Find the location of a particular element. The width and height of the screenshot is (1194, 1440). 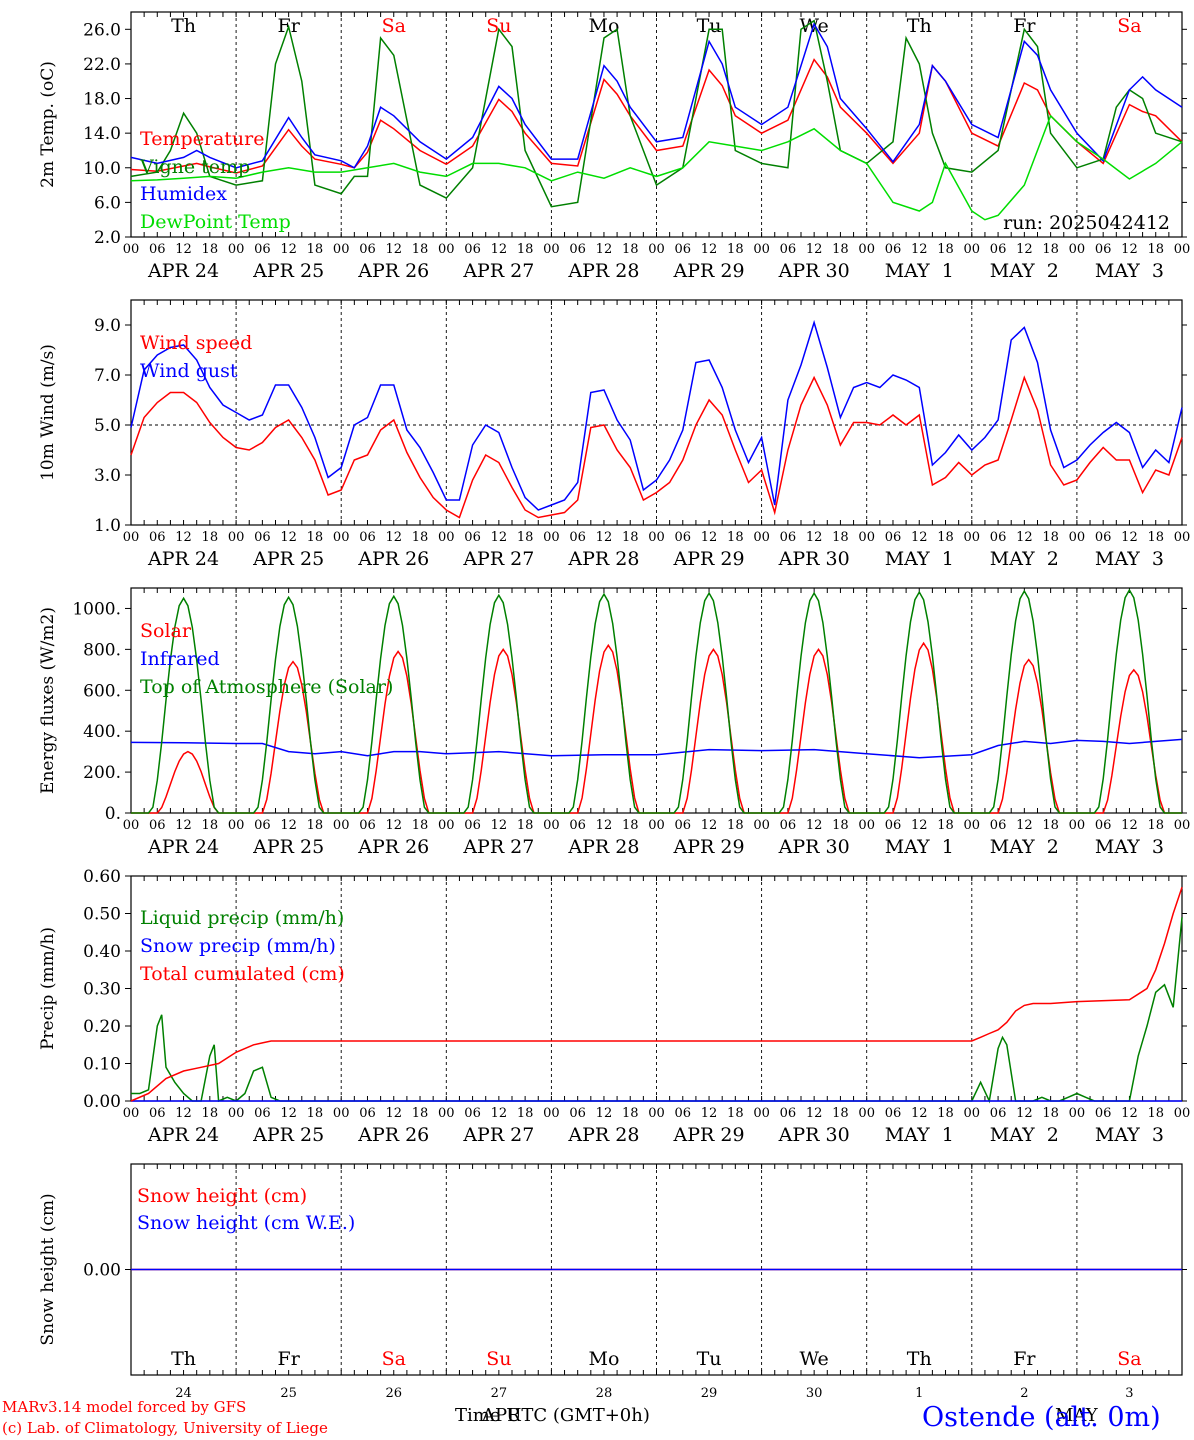

legend-entry: Vigne temp is located at coordinates (194, 167).